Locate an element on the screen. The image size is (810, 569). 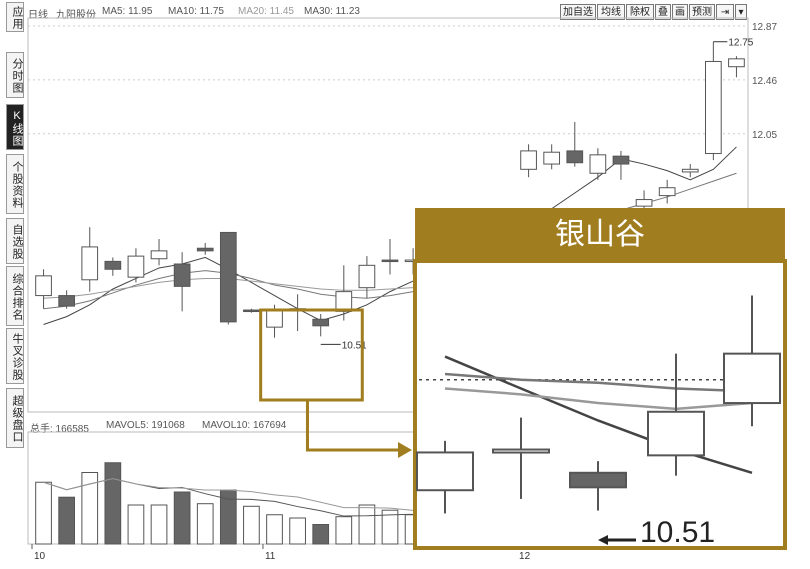
inset-ma-line-ma10 is located at coordinates (598, 382).